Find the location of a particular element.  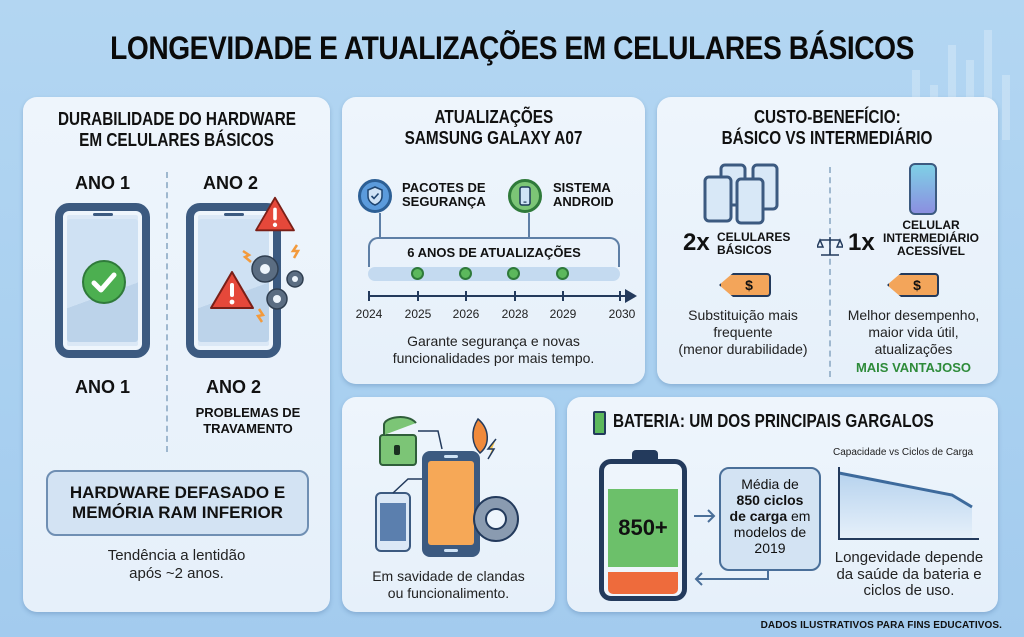

battery-card-heading: BATERIA: UM DOS PRINCIPAIS GARGALOS is located at coordinates (801, 421).